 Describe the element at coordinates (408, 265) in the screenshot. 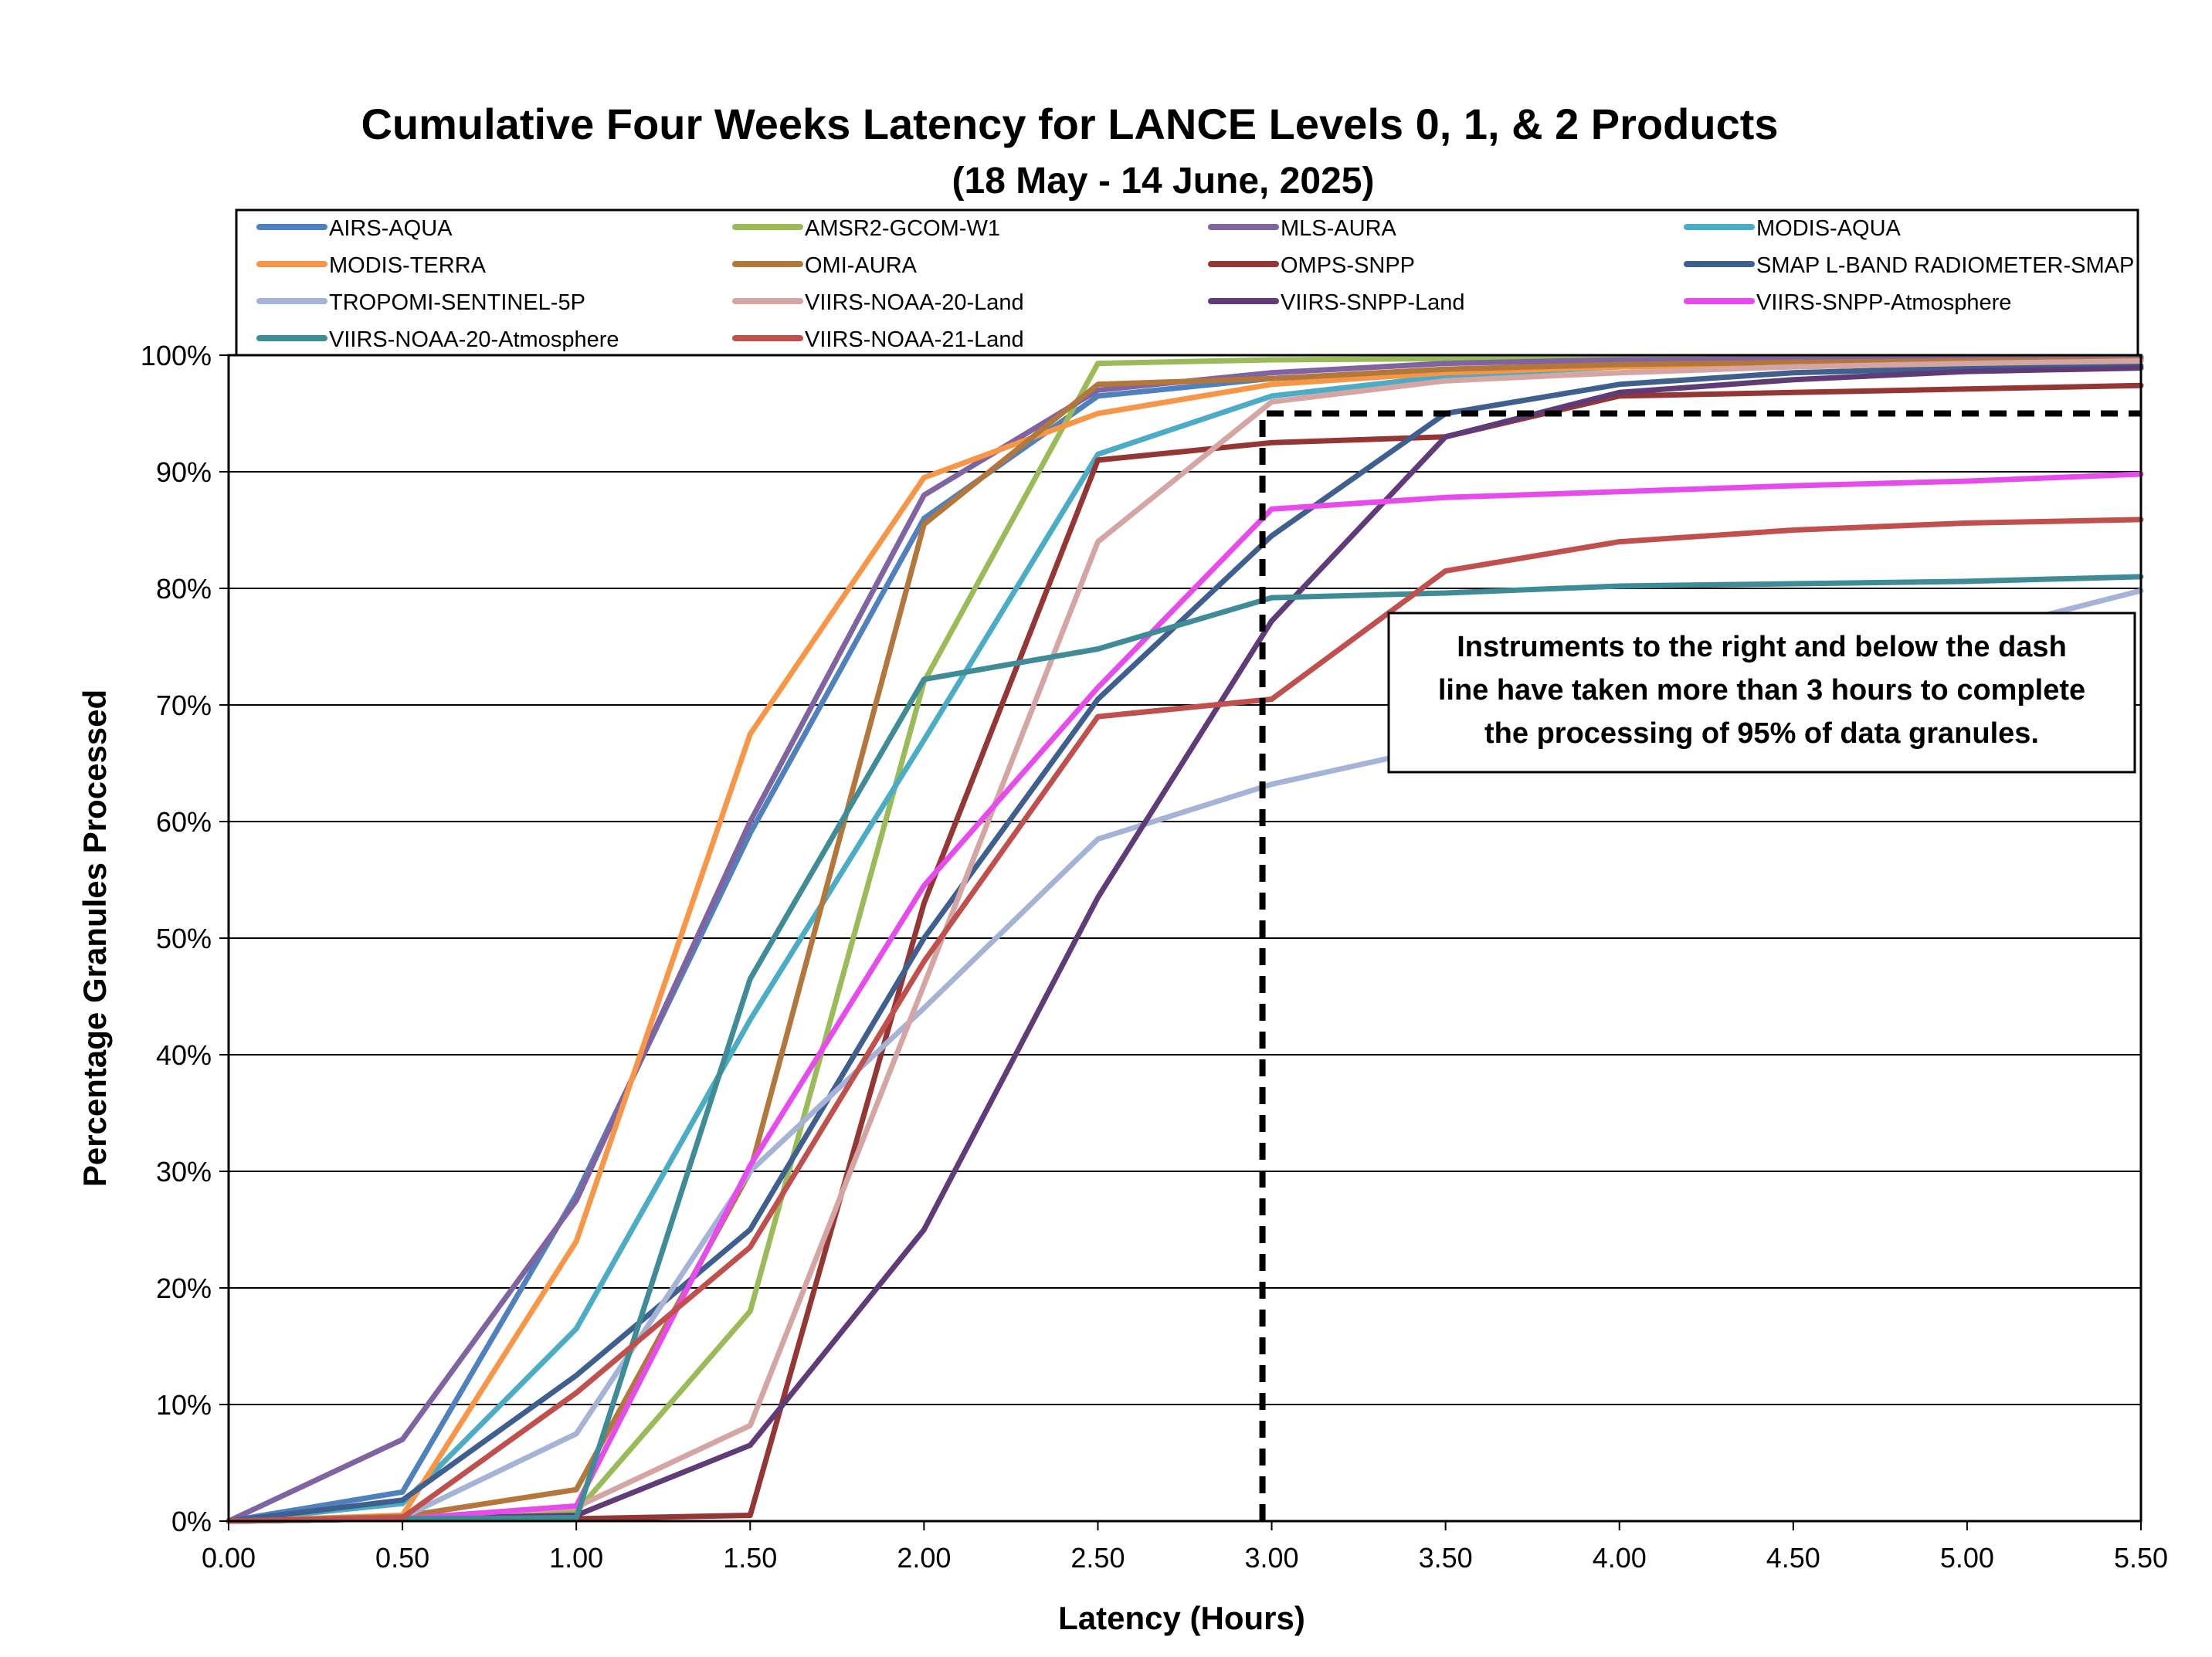

I see `legend-label-modis-terra: MODIS-TERRA` at that location.